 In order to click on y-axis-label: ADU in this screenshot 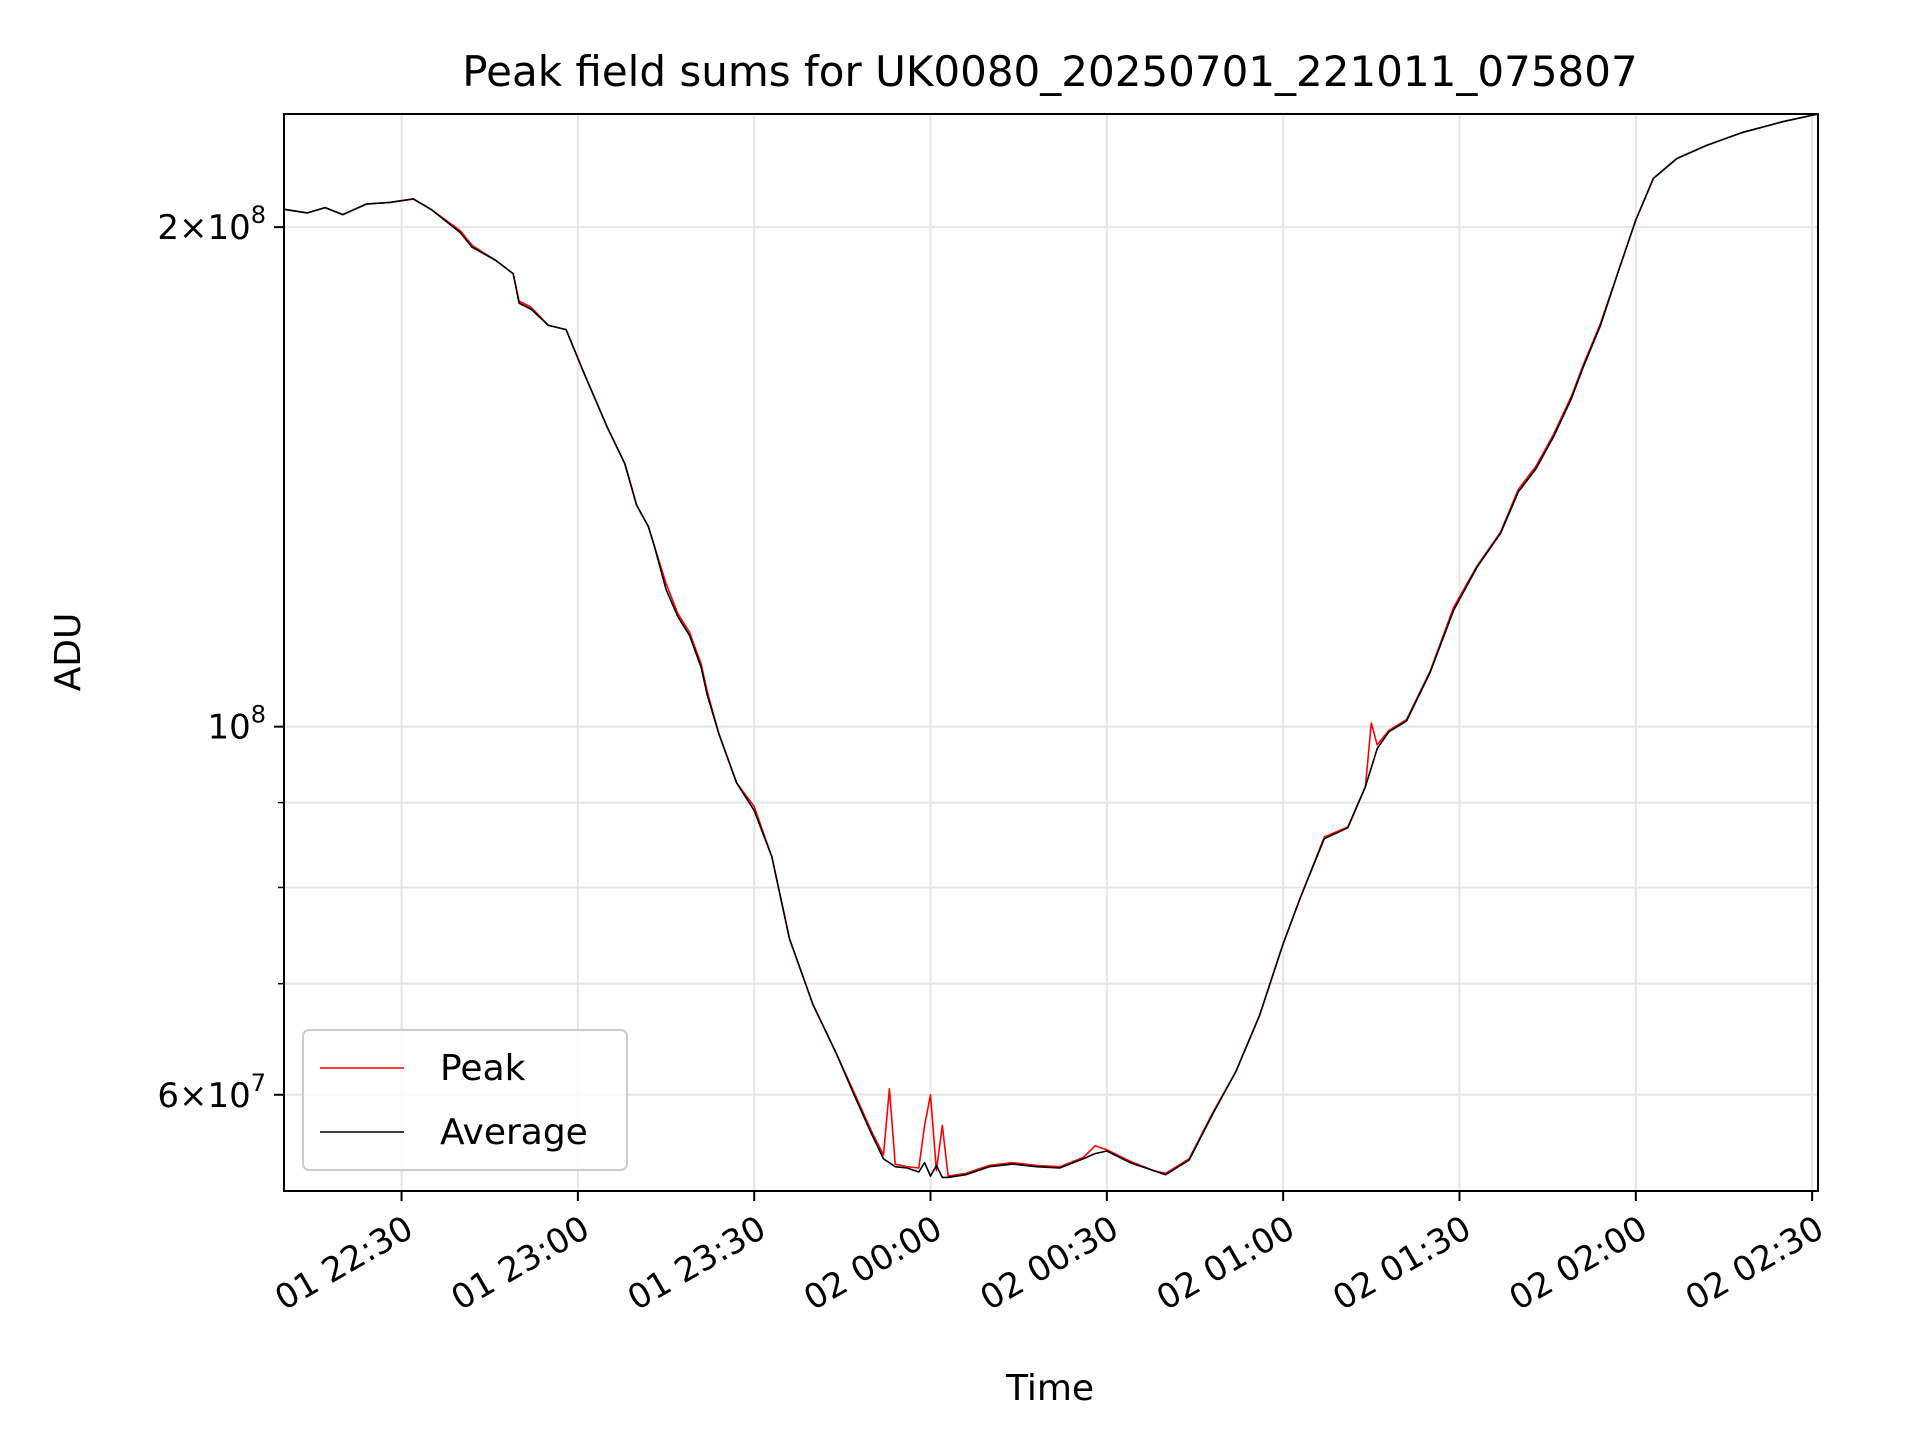, I will do `click(68, 652)`.